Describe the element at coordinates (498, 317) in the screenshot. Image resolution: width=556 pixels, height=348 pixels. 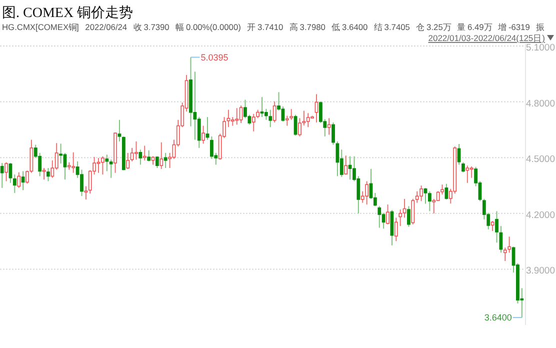
I see `annotation: 3.6400` at that location.